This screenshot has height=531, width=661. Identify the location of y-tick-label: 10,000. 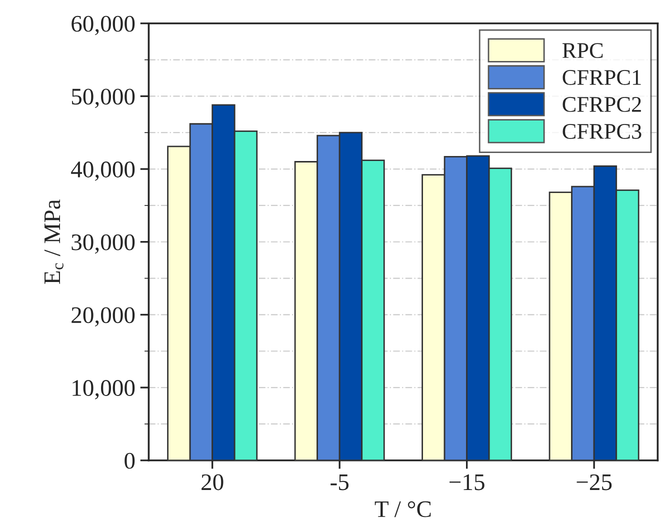
(103, 390).